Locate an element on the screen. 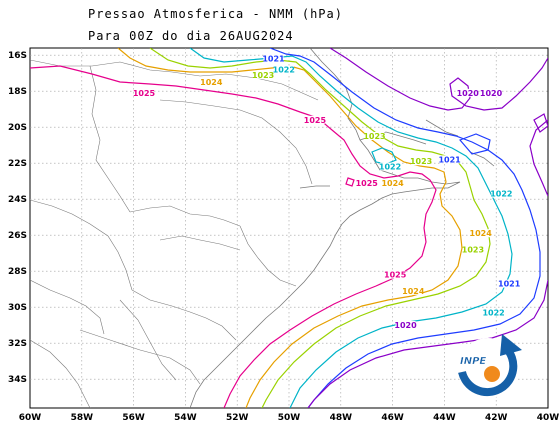 The height and width of the screenshot is (430, 560). lon-tick-label: 58W is located at coordinates (82, 418).